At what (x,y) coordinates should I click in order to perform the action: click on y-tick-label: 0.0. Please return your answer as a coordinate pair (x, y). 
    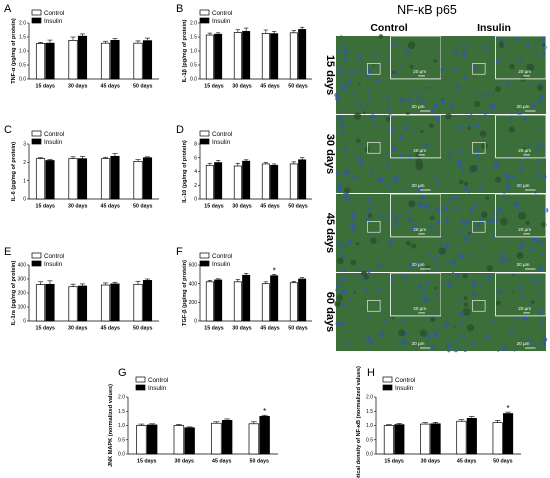
    Looking at the image, I should click on (121, 455).